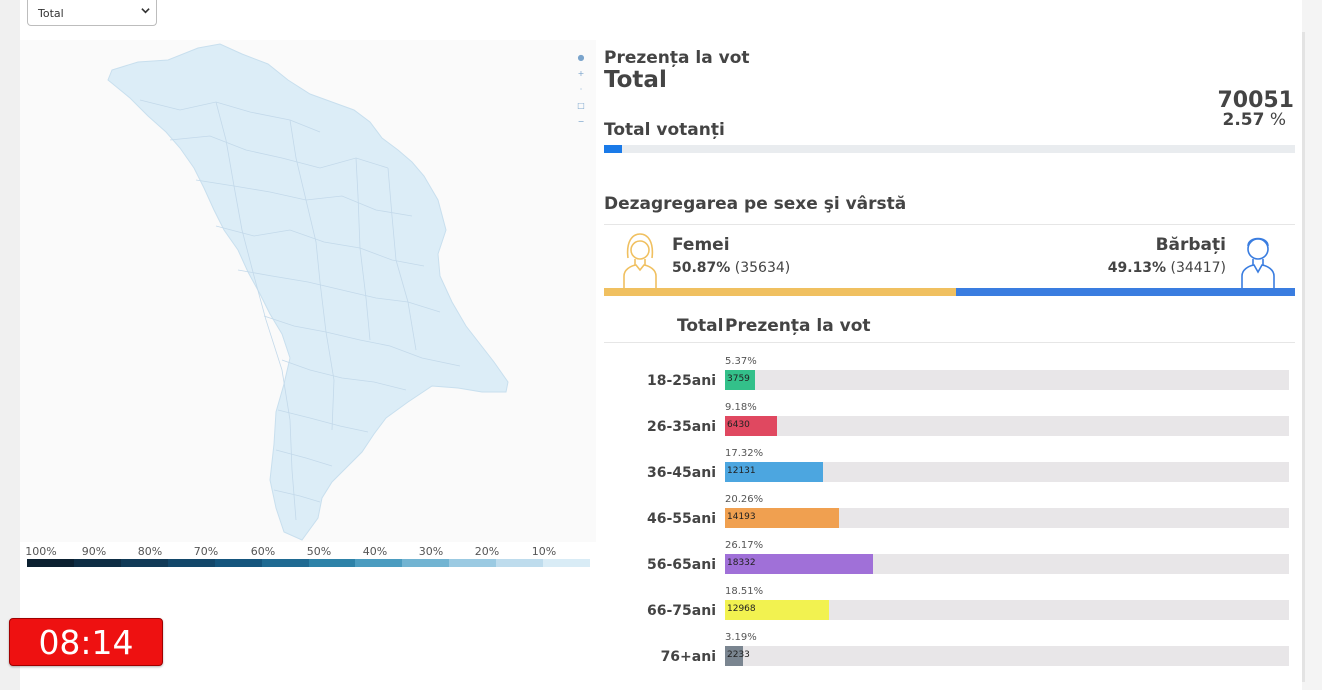 The height and width of the screenshot is (690, 1322). I want to click on map-reset-icon: □, so click(581, 105).